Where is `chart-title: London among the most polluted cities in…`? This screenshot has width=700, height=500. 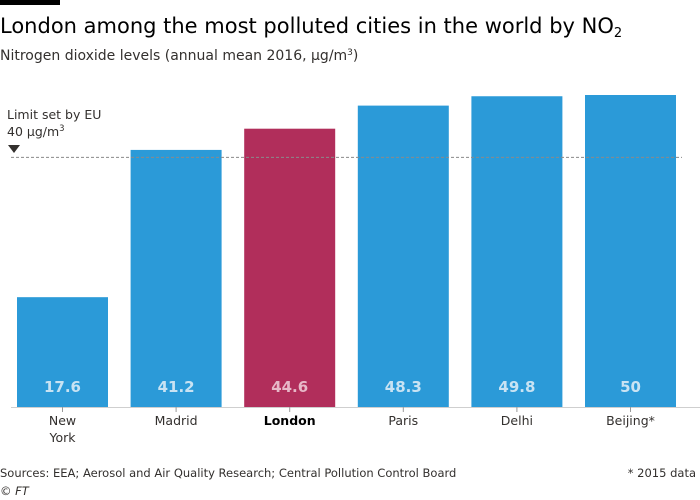 chart-title: London among the most polluted cities in… is located at coordinates (311, 27).